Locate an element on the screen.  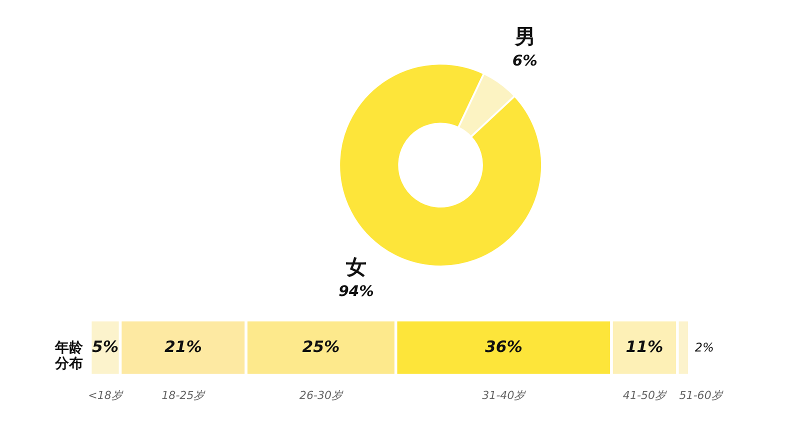
series-label: <18岁 is located at coordinates (106, 395).